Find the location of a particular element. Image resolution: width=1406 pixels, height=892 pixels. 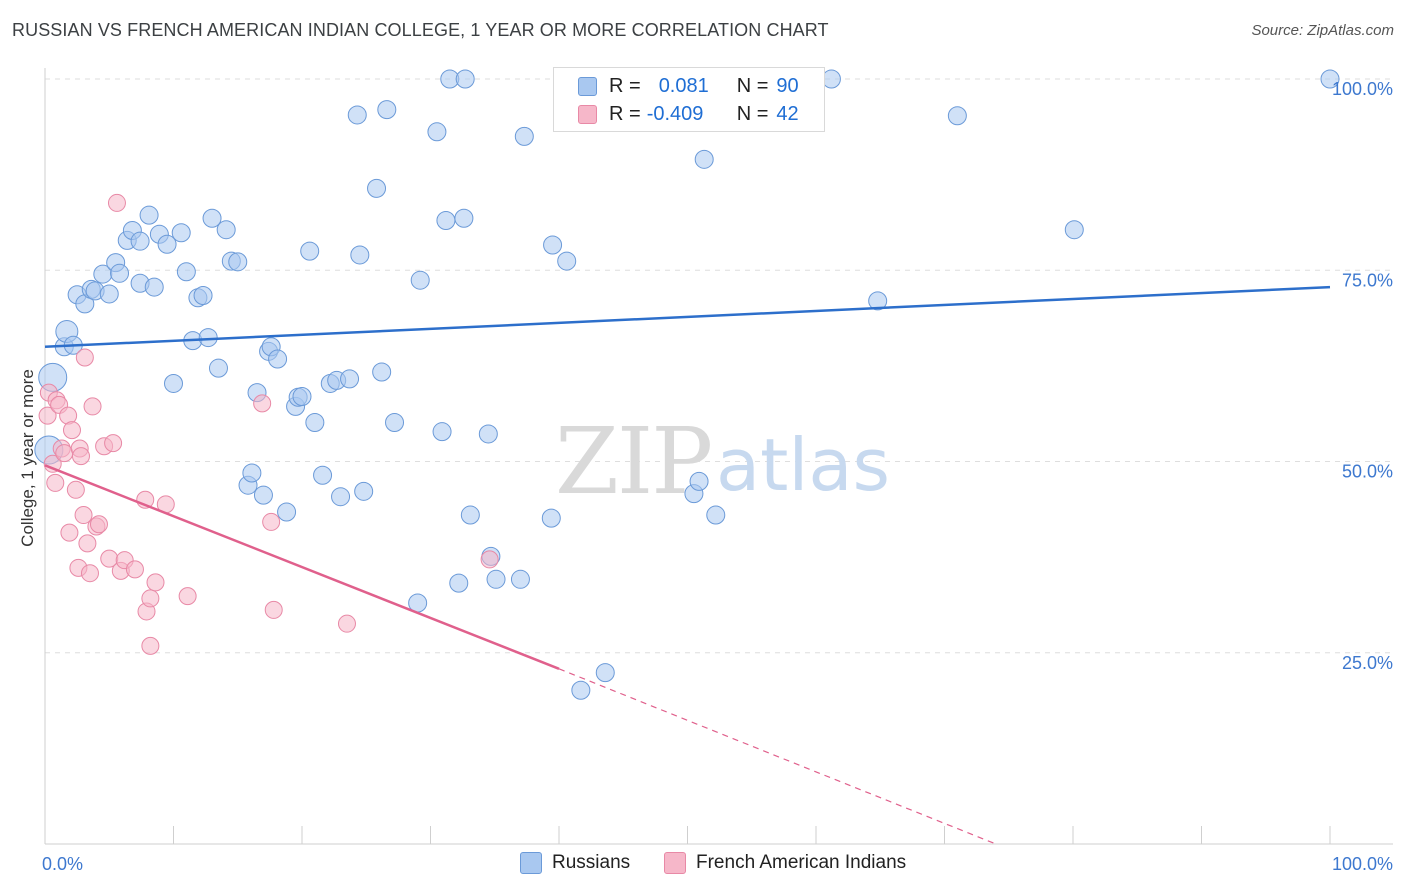

x-tick-label-max: 100.0% is located at coordinates (1362, 864).